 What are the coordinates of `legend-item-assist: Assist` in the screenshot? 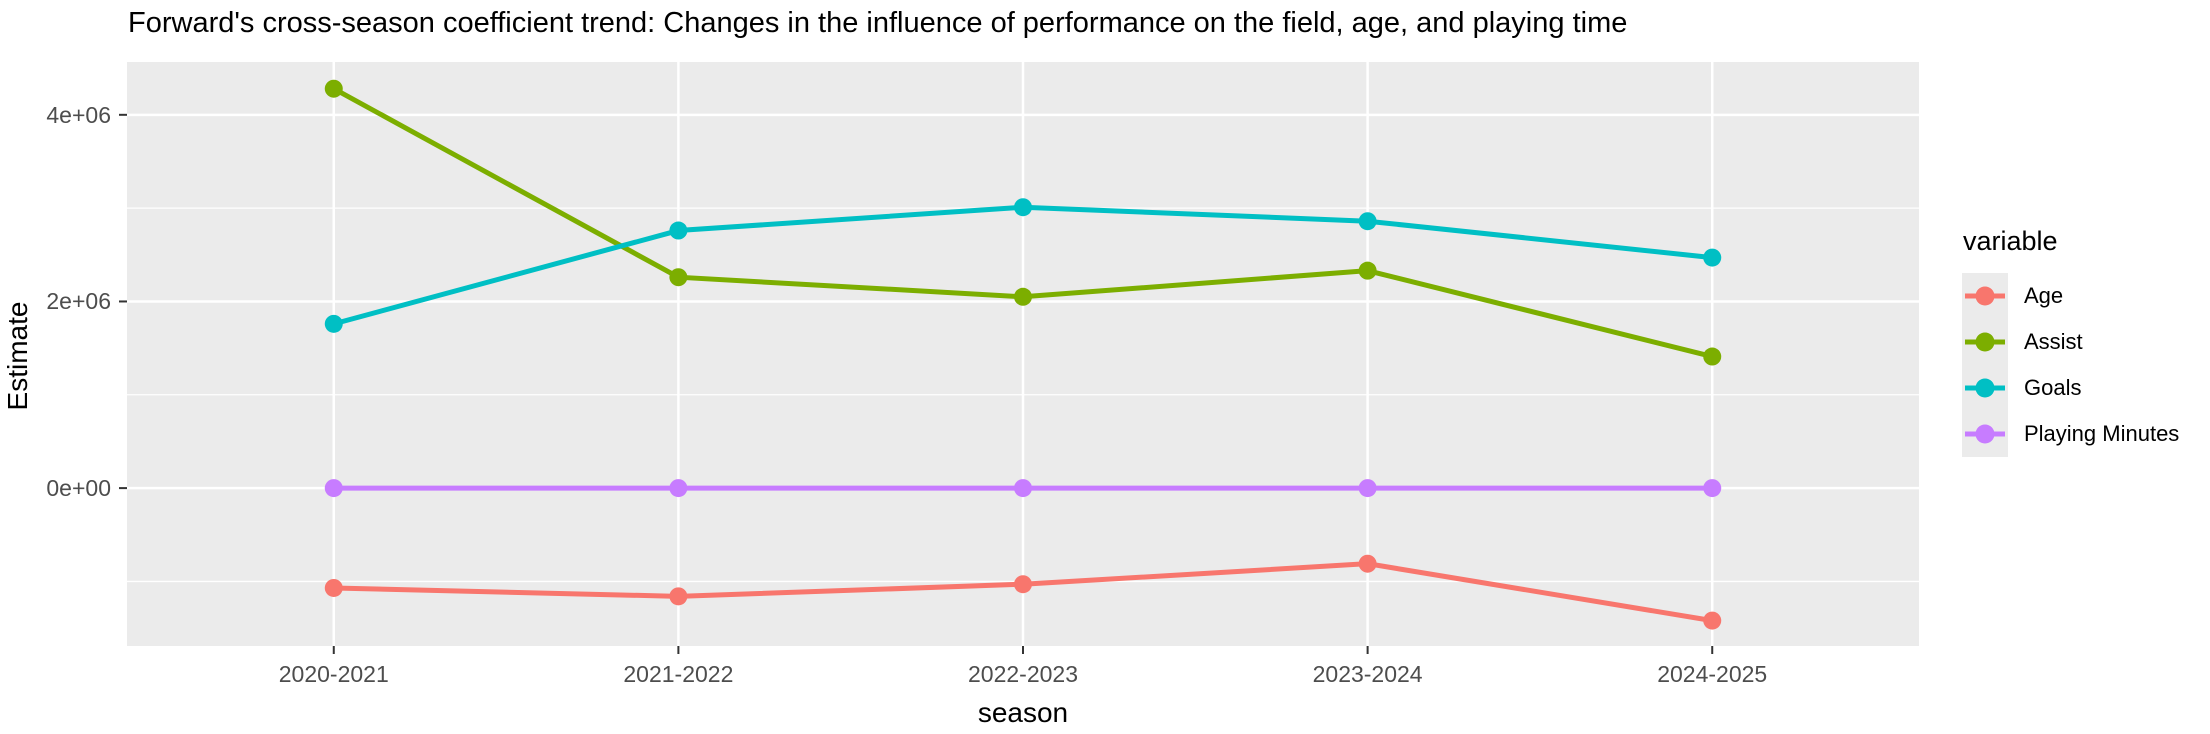 It's located at (2070, 342).